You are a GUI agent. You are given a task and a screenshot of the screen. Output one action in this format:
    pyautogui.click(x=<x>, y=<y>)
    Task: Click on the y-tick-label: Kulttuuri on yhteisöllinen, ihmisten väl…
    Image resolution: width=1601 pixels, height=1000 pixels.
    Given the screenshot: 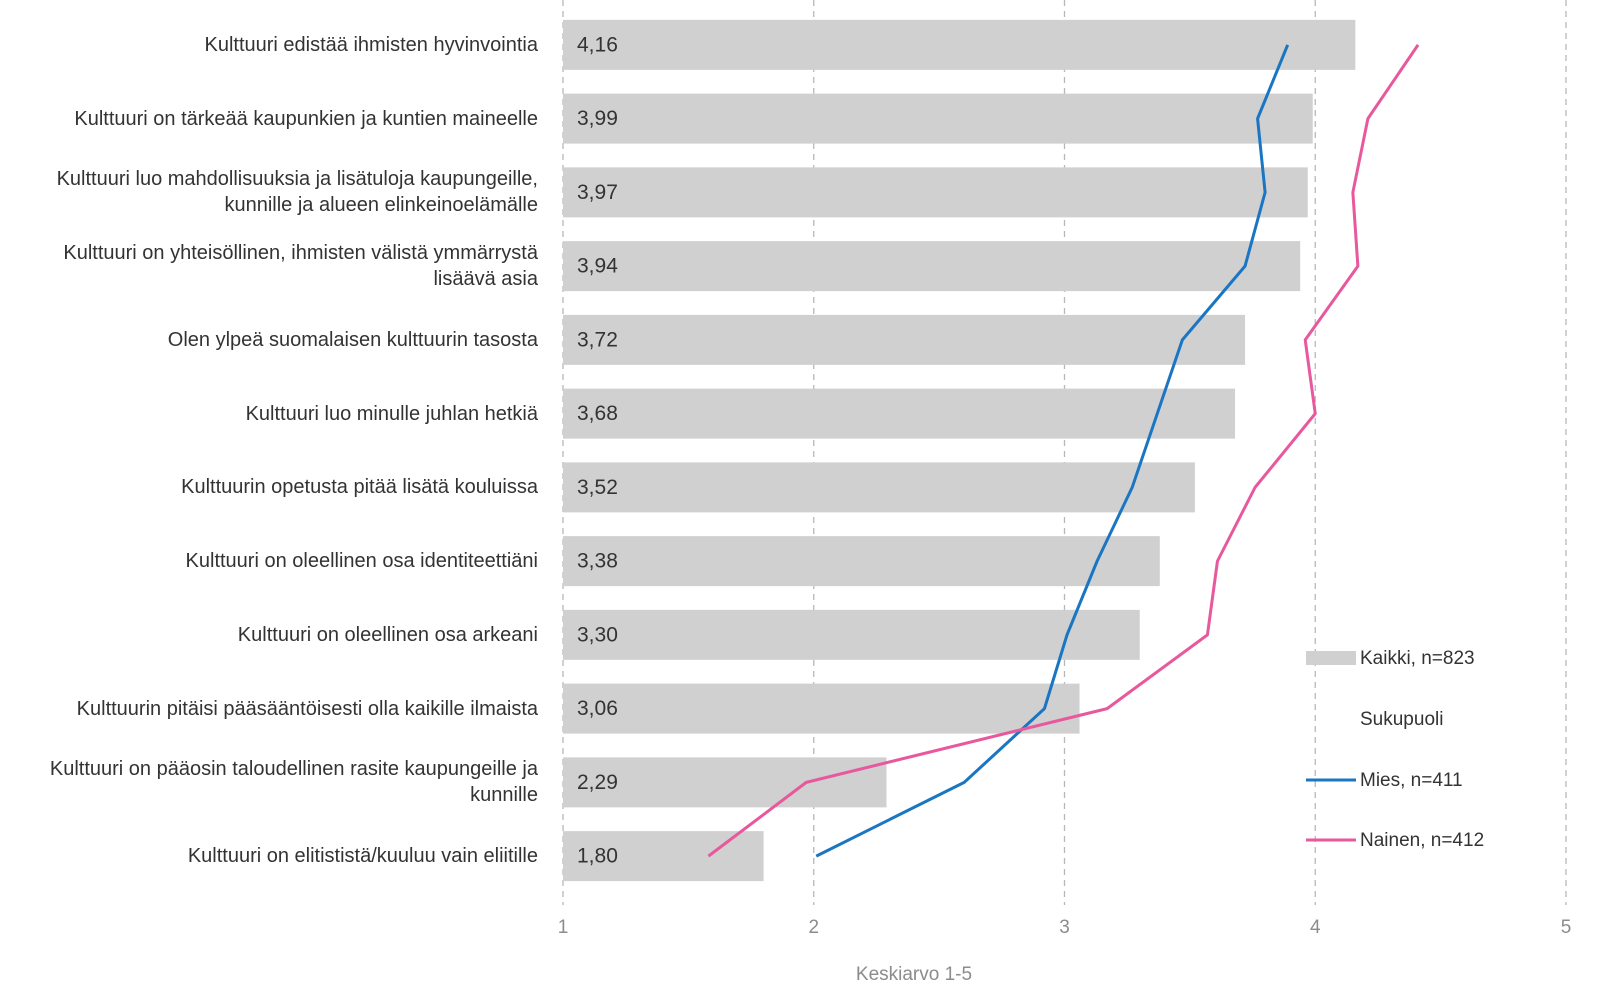 What is the action you would take?
    pyautogui.click(x=300, y=266)
    